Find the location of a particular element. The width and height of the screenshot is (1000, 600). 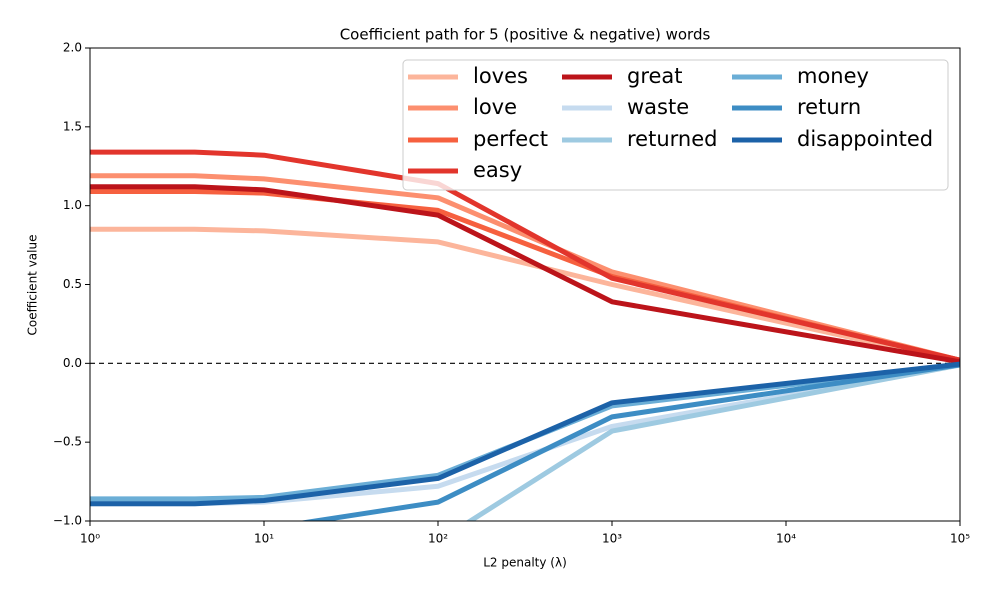

y-axis-label: Coefficient value is located at coordinates (33, 285).